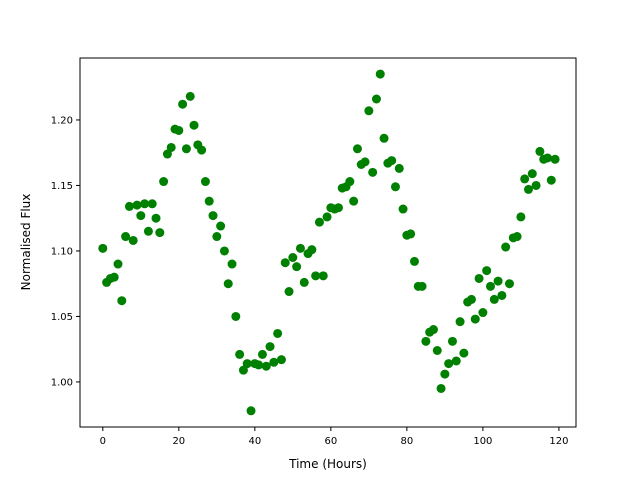 Image resolution: width=640 pixels, height=484 pixels. Describe the element at coordinates (103, 441) in the screenshot. I see `x-tick-label: 0` at that location.